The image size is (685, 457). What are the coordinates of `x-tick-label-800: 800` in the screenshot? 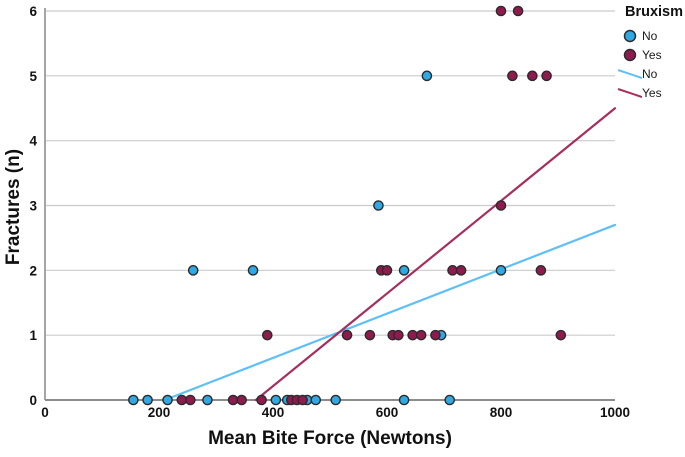 It's located at (501, 412).